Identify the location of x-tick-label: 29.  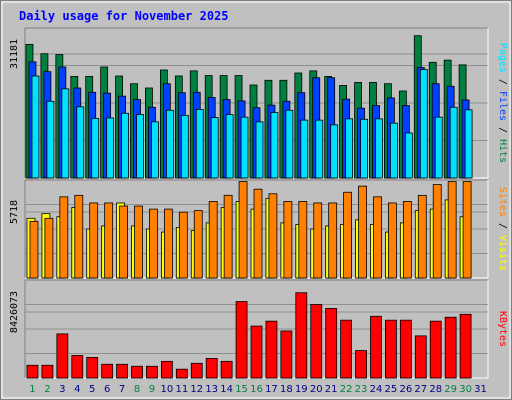
(450, 389).